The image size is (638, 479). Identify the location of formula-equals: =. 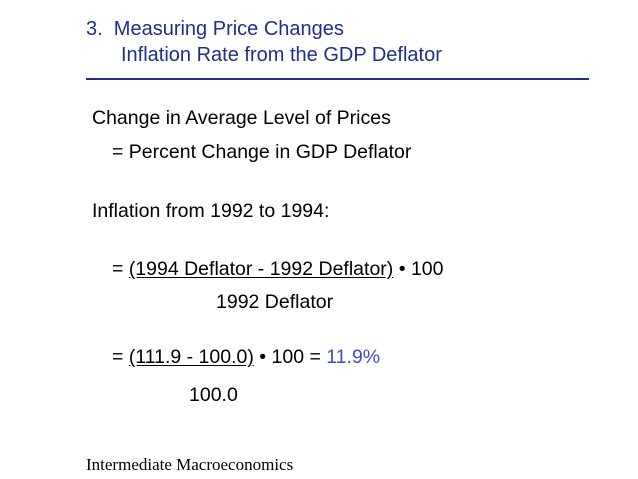
(118, 269).